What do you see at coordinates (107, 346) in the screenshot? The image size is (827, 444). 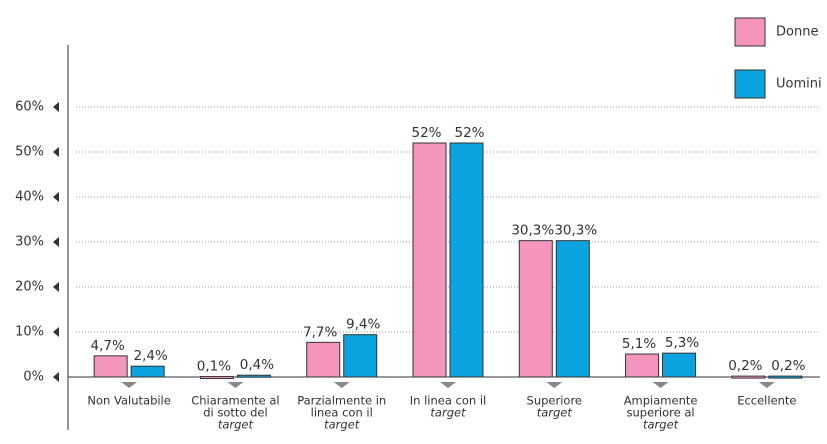 I see `value-label: 4,7%` at bounding box center [107, 346].